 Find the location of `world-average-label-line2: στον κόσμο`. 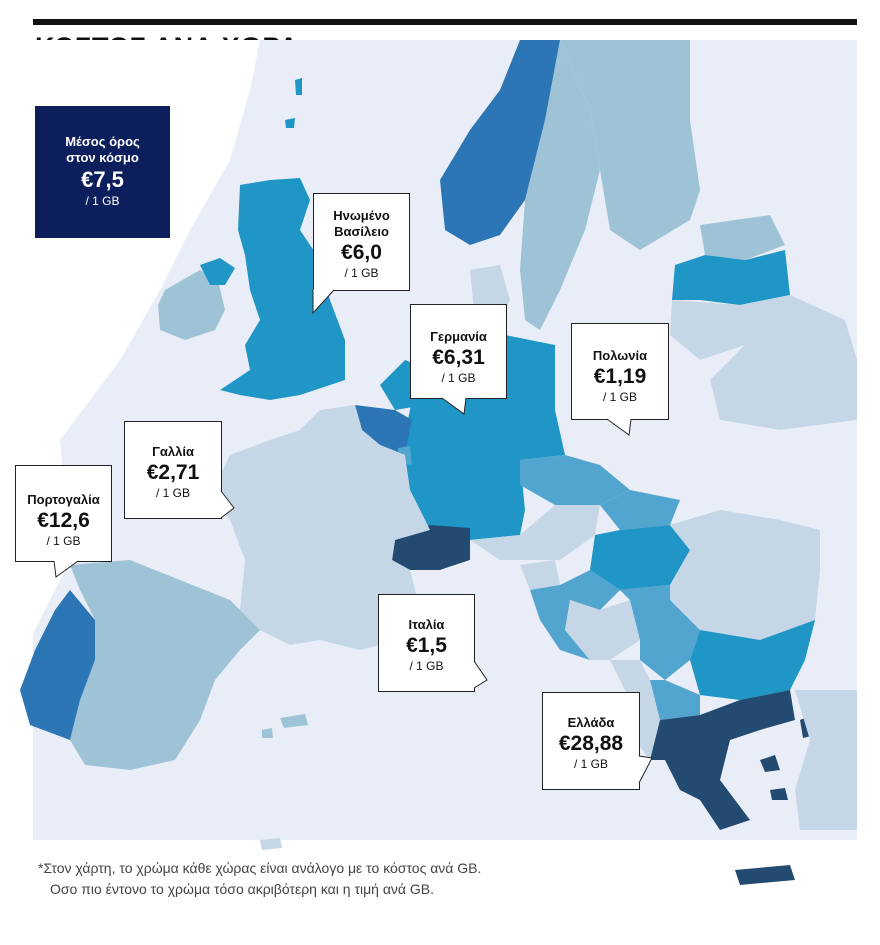

world-average-label-line2: στον κόσμο is located at coordinates (102, 157).